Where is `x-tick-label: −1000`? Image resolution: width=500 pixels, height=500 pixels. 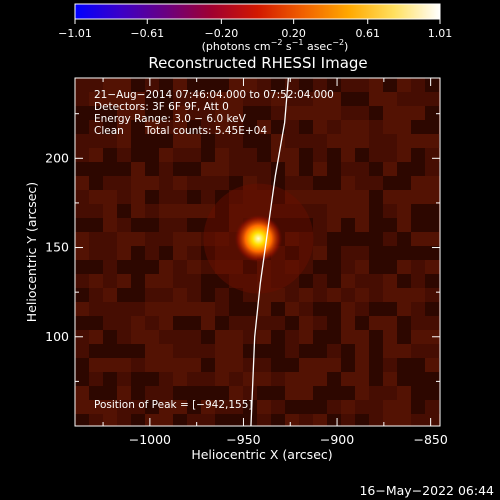 x-tick-label: −1000 is located at coordinates (150, 439).